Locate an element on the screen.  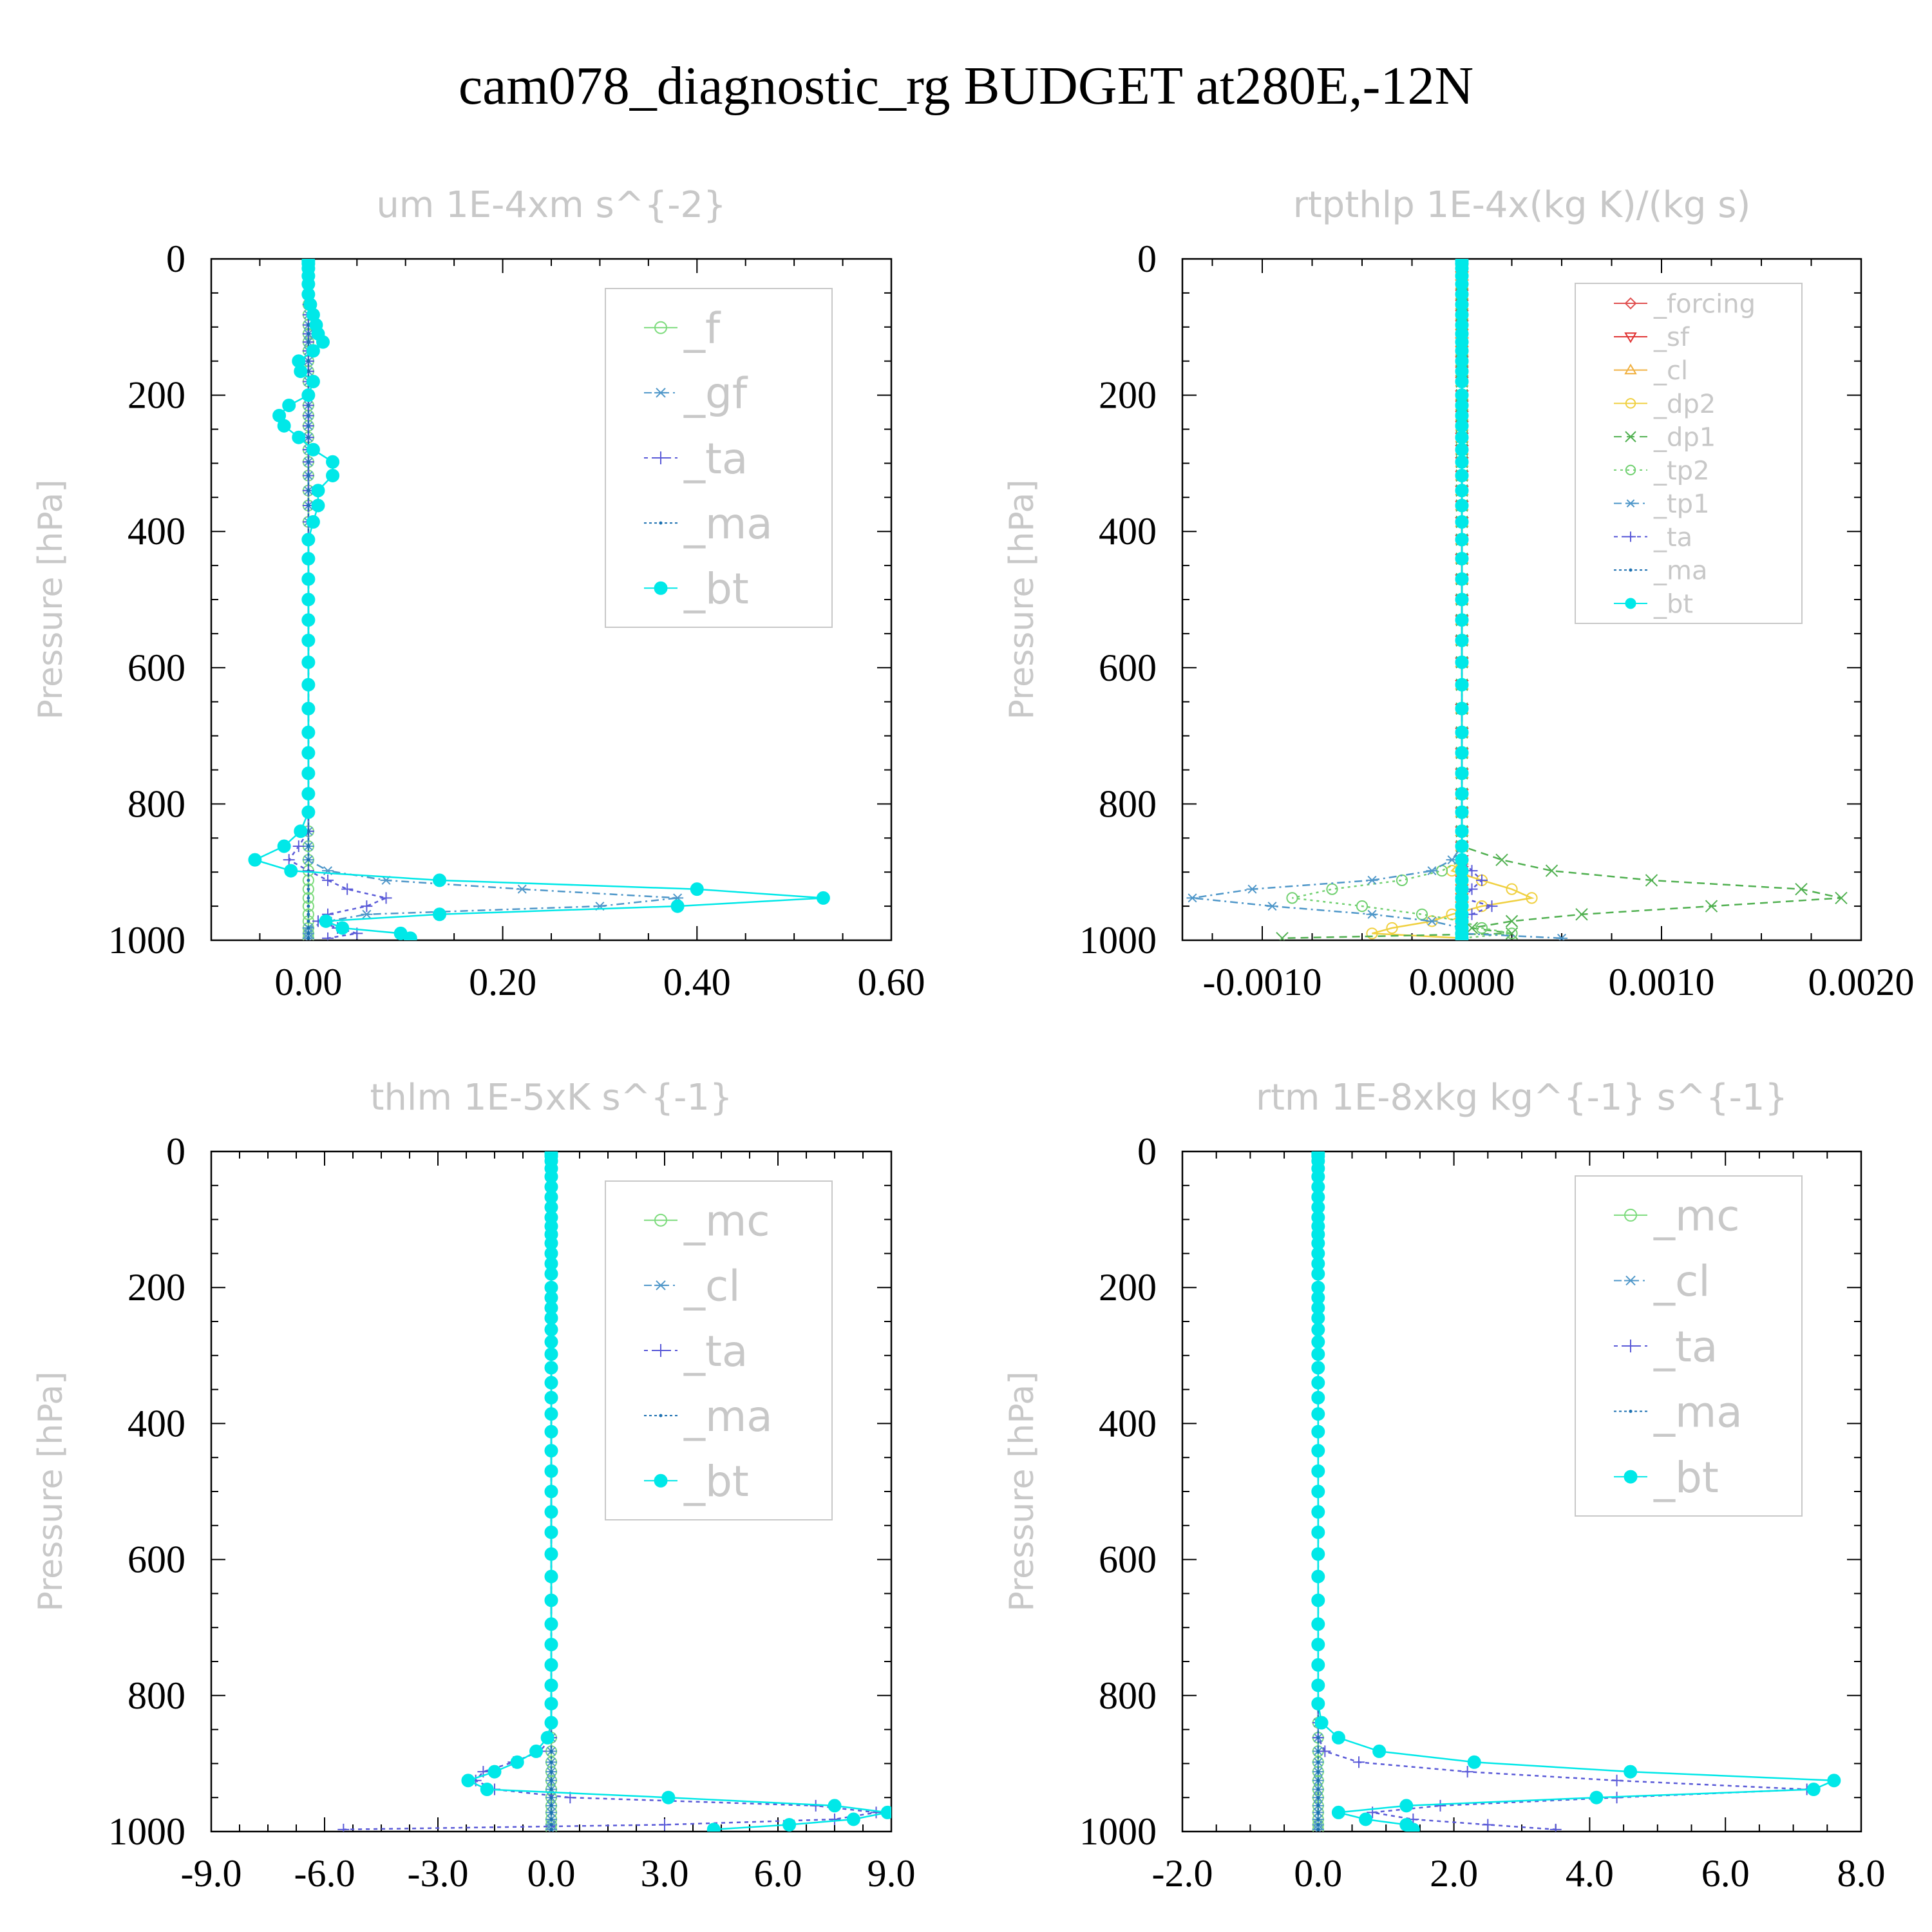
legend-entry: _ta is located at coordinates (696, 459).